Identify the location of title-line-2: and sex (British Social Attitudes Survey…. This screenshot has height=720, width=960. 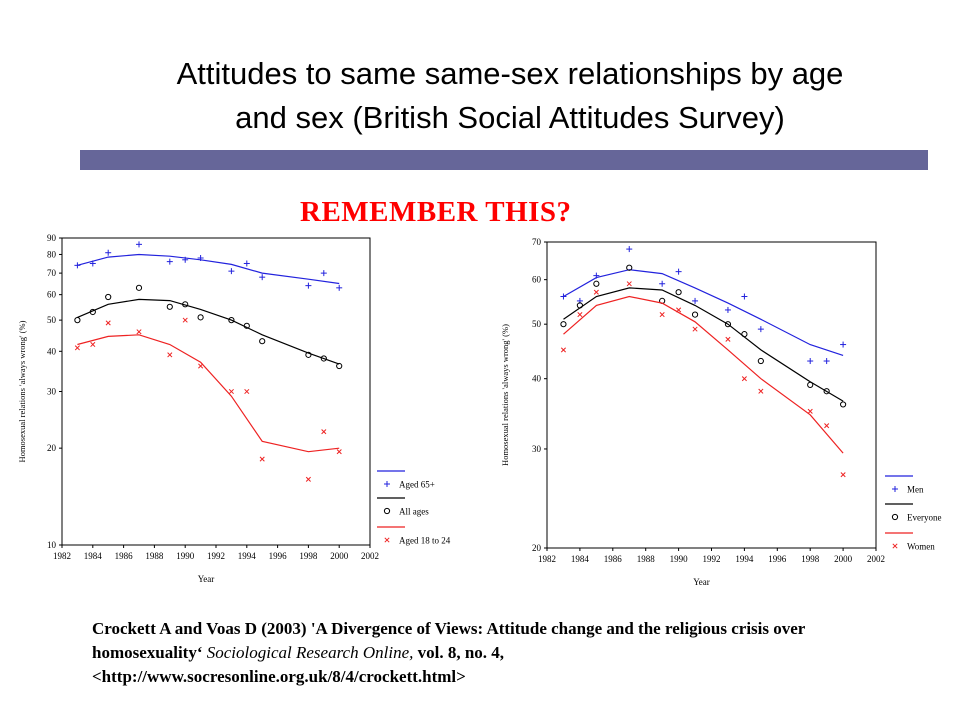
(510, 117).